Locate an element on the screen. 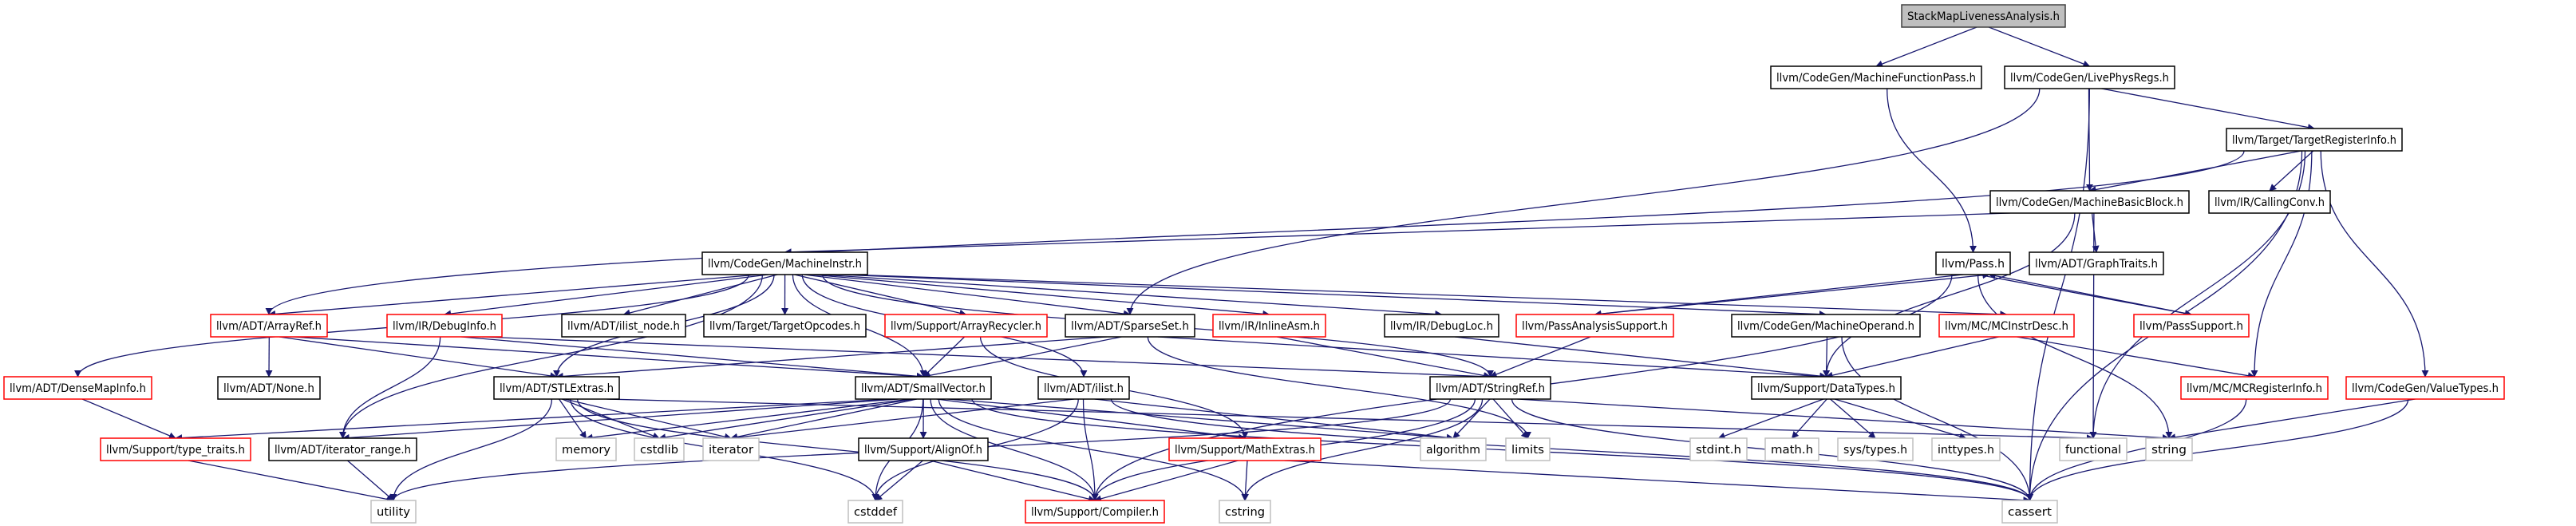 This screenshot has width=2576, height=526. edge-mbb-to-mi is located at coordinates (1397, 234).